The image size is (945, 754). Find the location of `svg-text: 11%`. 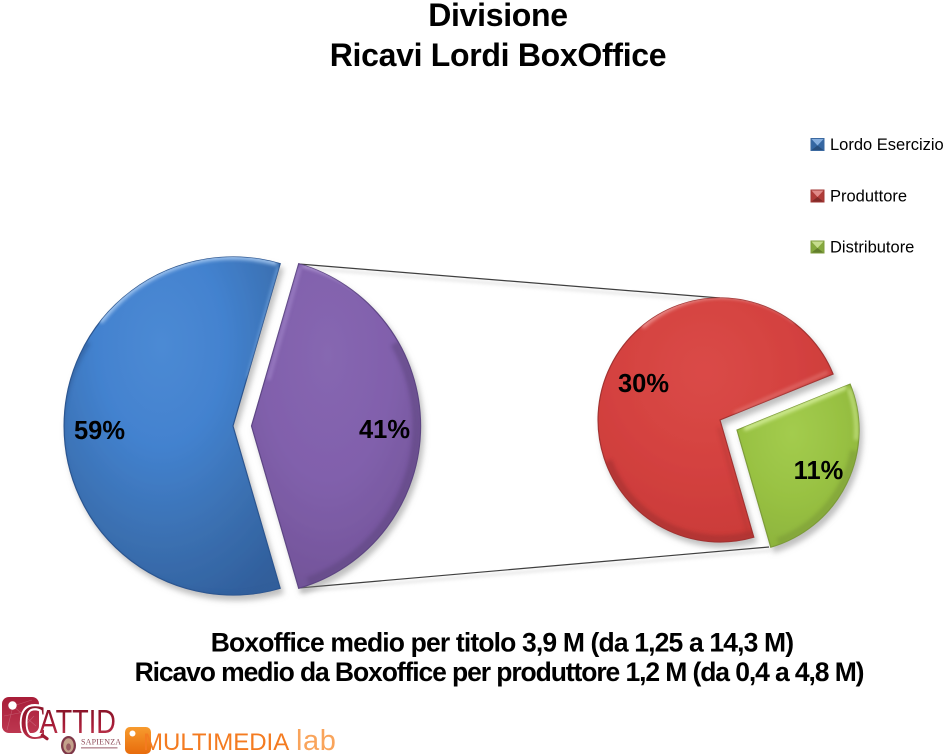

svg-text: 11% is located at coordinates (819, 471).